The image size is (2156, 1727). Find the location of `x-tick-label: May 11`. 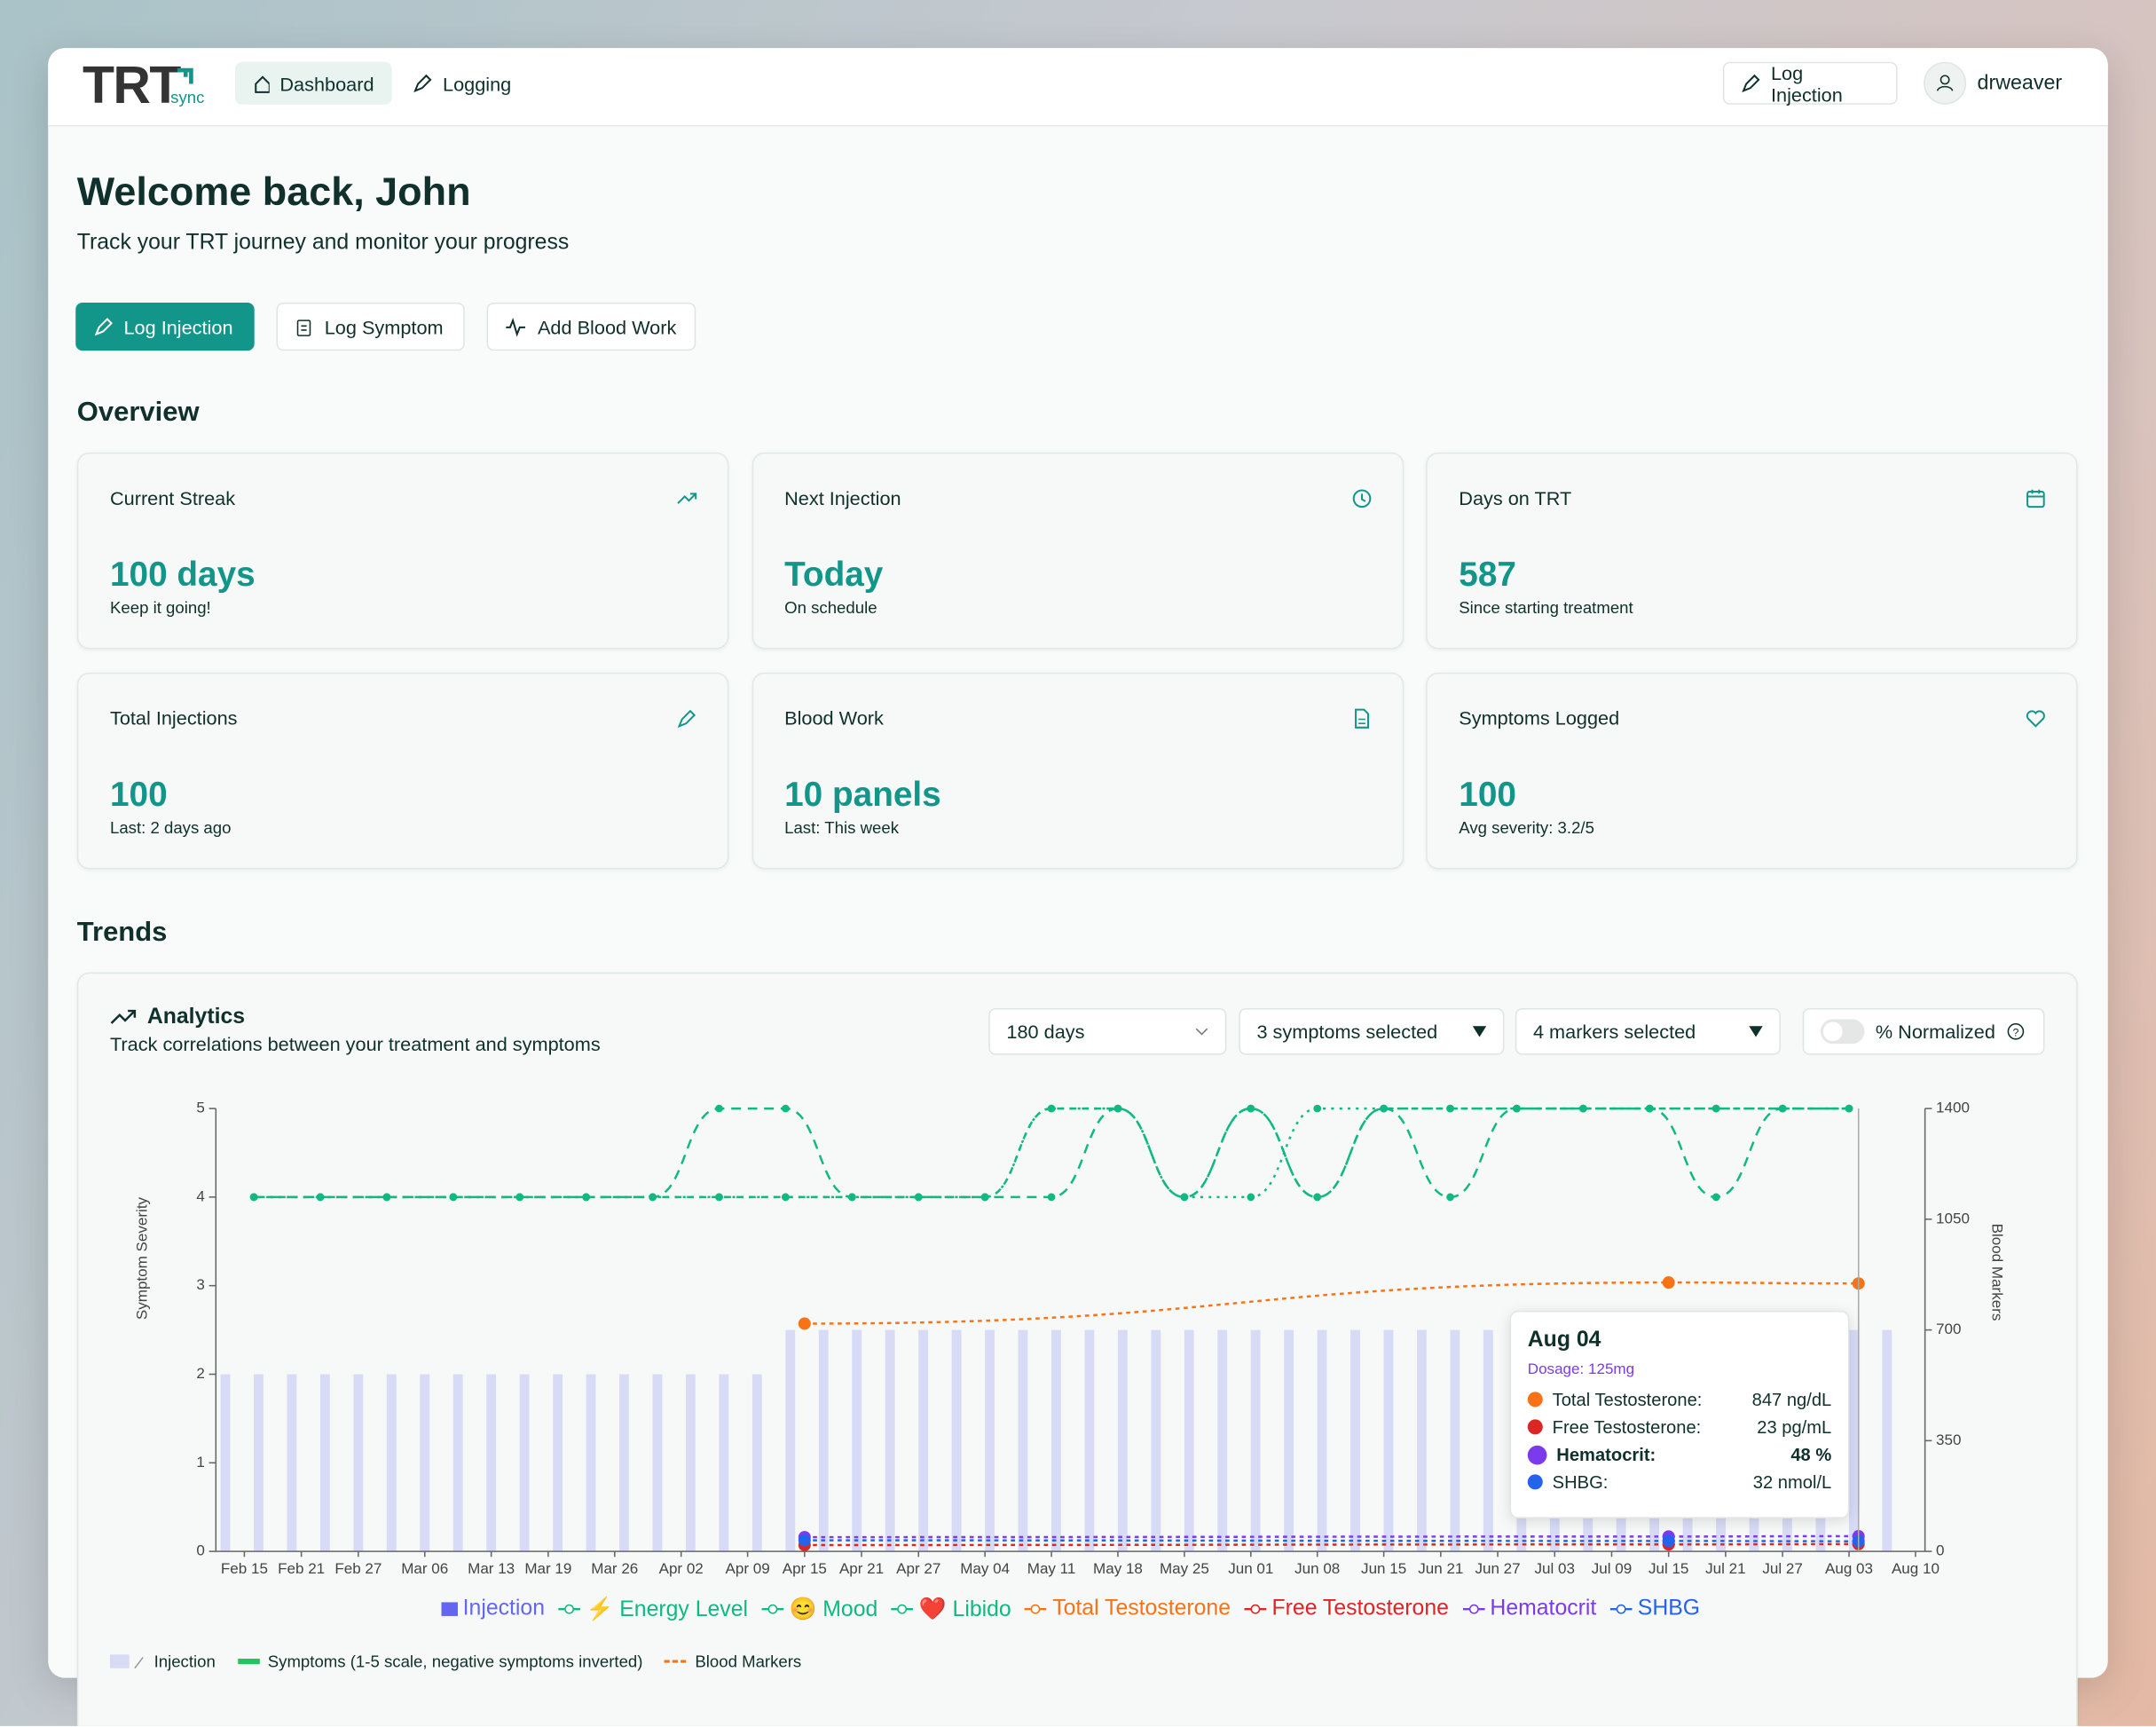

x-tick-label: May 11 is located at coordinates (1051, 1568).